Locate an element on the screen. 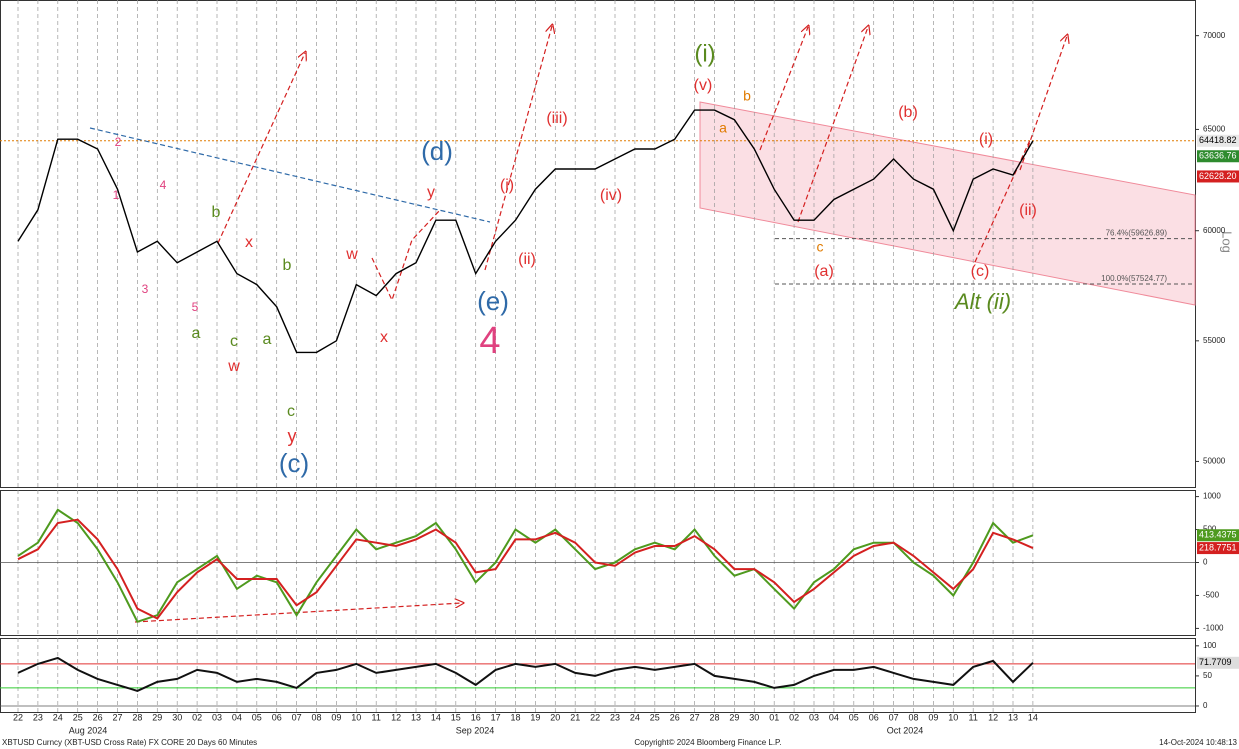 The height and width of the screenshot is (749, 1239). wave-label: (b) is located at coordinates (908, 112).